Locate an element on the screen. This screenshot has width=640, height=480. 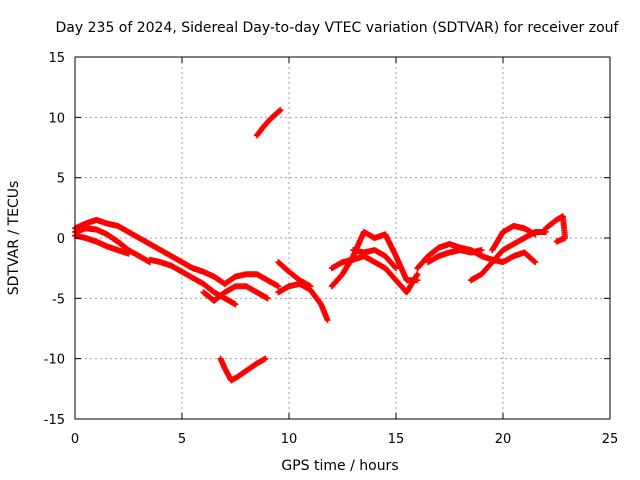
y-tick-label: 5 is located at coordinates (61, 179).